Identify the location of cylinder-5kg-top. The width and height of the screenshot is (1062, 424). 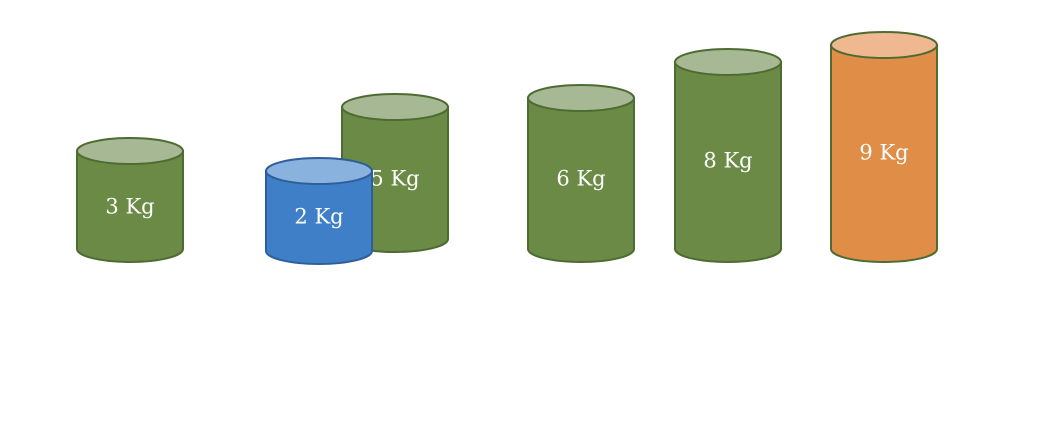
(395, 107).